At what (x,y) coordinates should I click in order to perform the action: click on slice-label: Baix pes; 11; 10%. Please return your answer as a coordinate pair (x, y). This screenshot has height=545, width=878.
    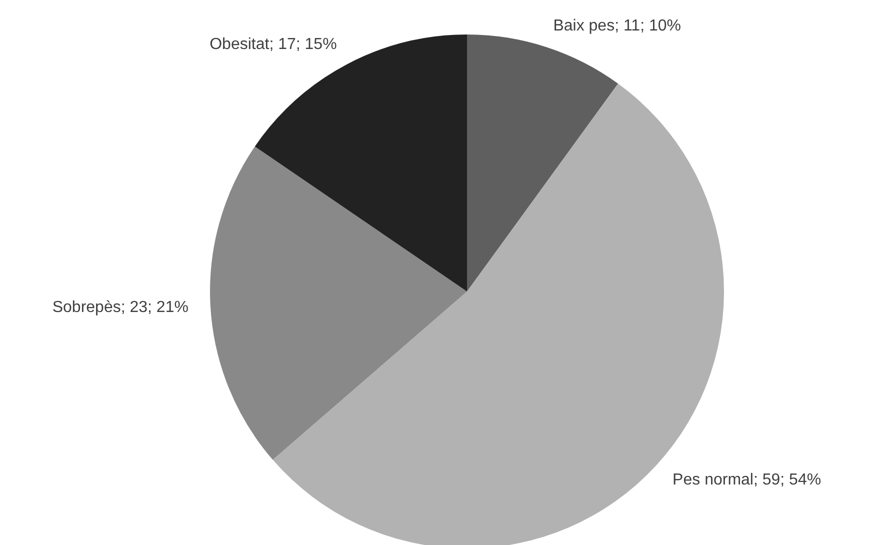
    Looking at the image, I should click on (617, 26).